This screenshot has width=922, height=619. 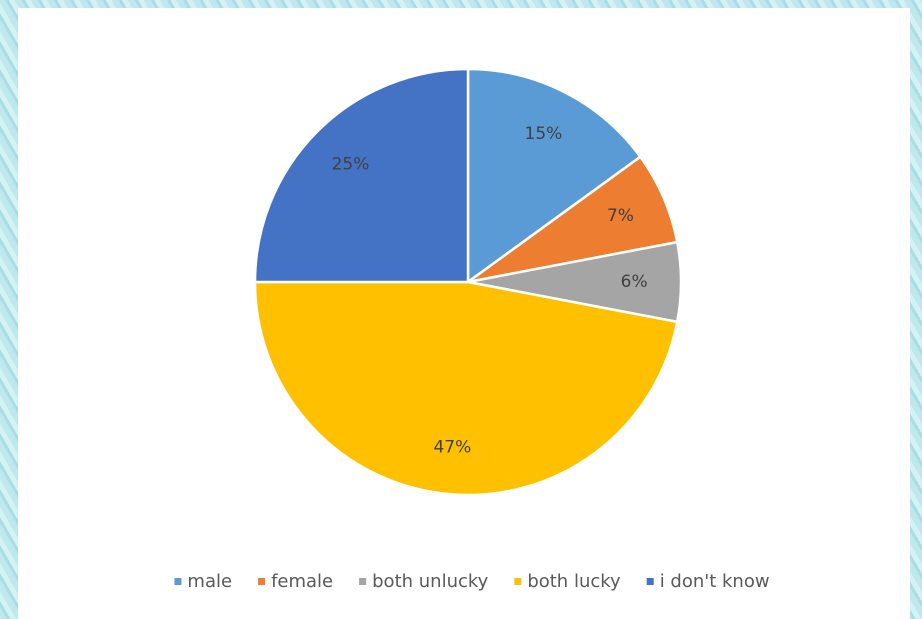 I want to click on data-label: 7%, so click(x=620, y=216).